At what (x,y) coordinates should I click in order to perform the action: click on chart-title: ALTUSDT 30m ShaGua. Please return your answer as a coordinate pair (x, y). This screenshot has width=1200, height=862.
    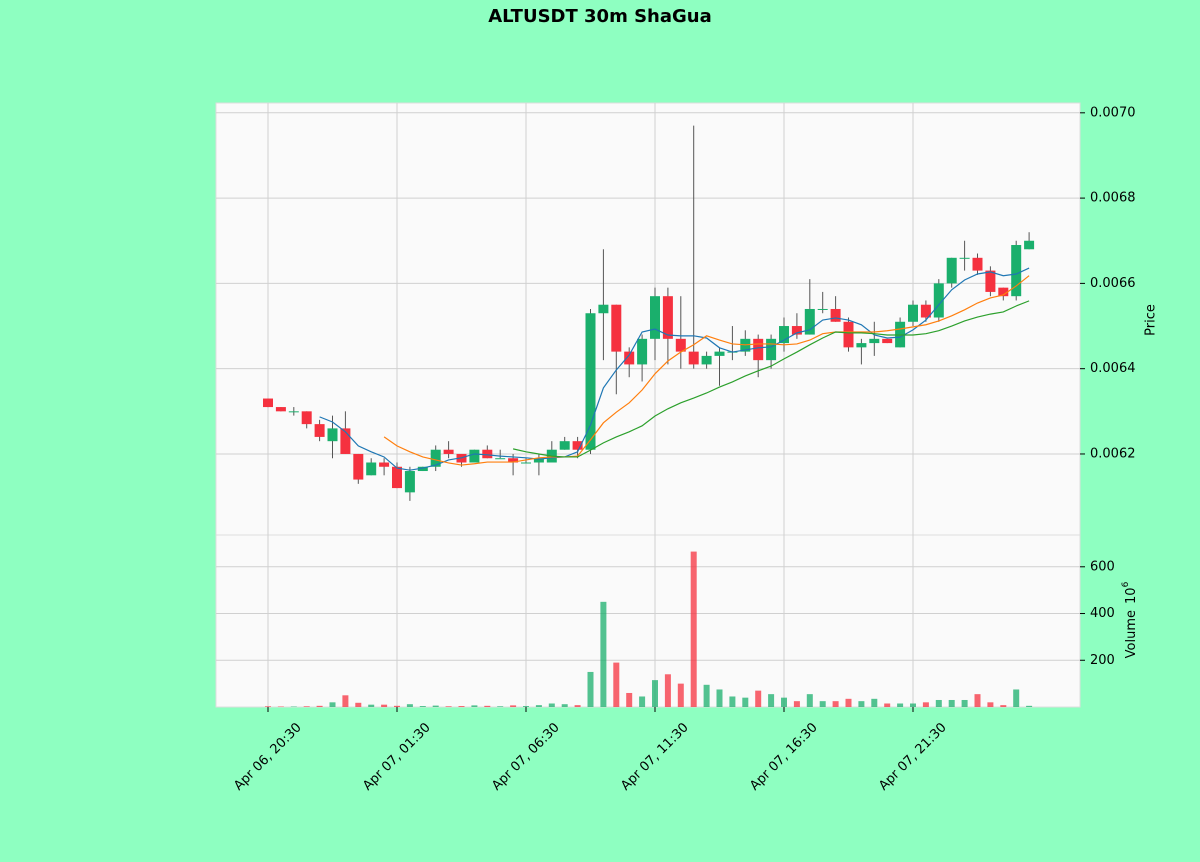
    Looking at the image, I should click on (600, 16).